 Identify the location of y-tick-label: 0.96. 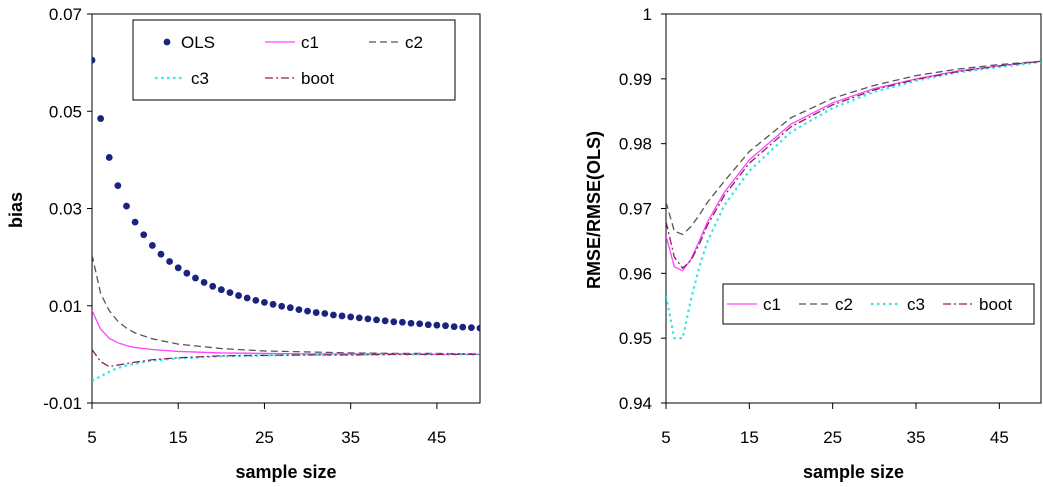
(635, 273).